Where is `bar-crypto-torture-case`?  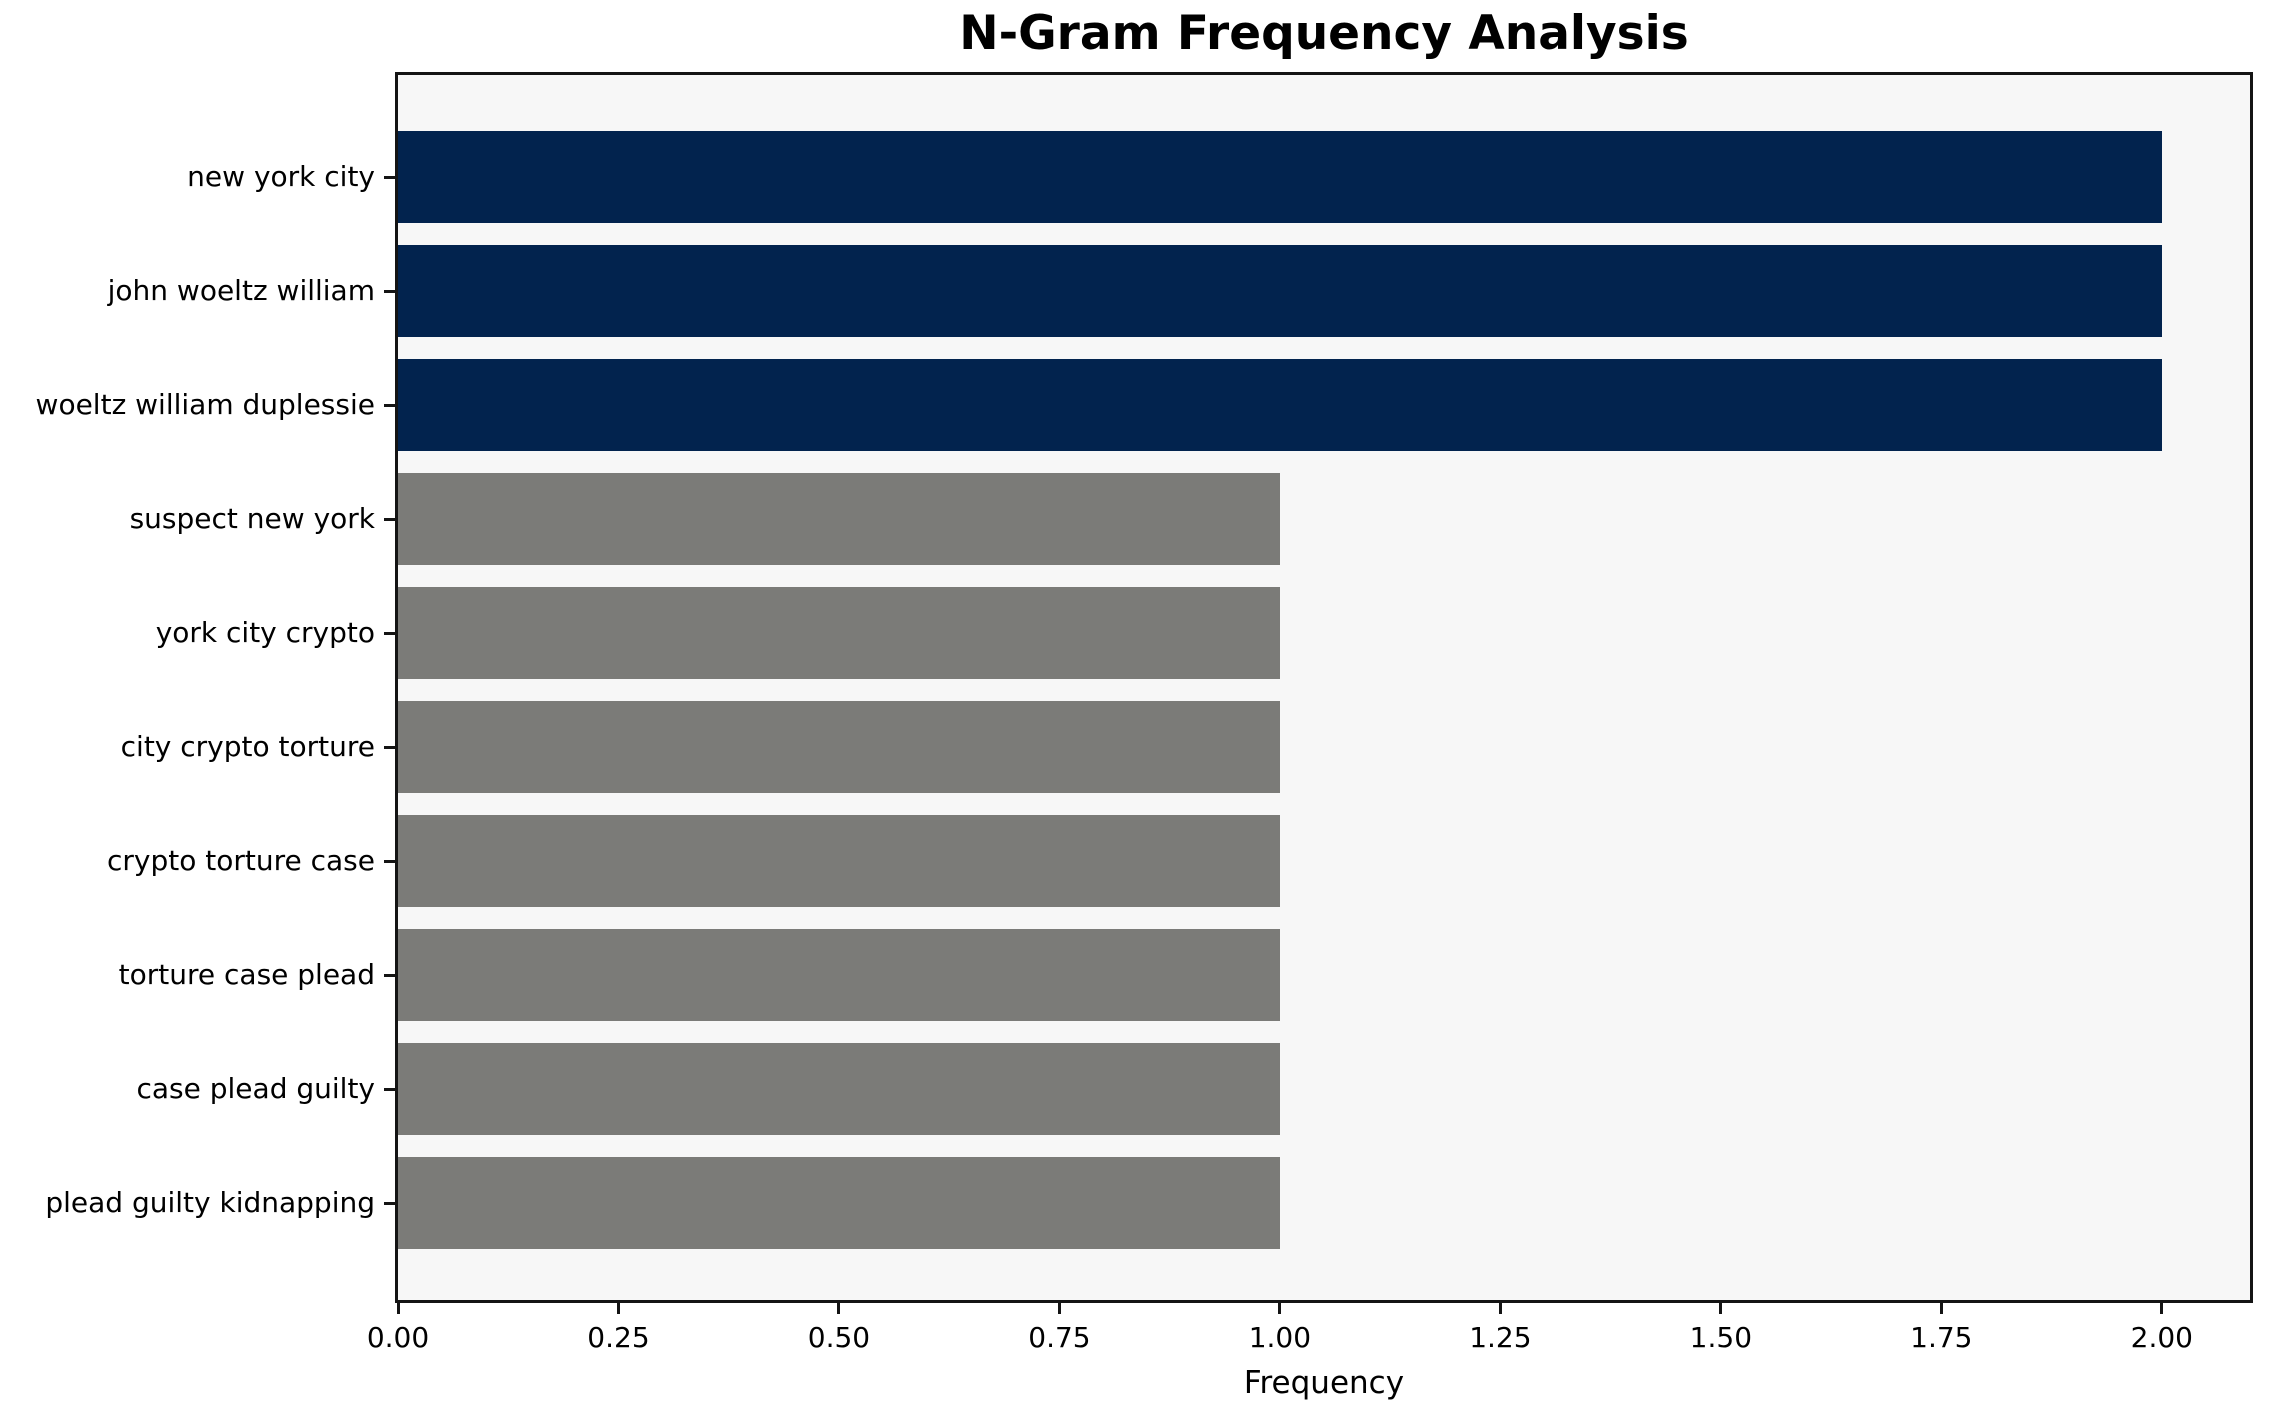 bar-crypto-torture-case is located at coordinates (839, 861).